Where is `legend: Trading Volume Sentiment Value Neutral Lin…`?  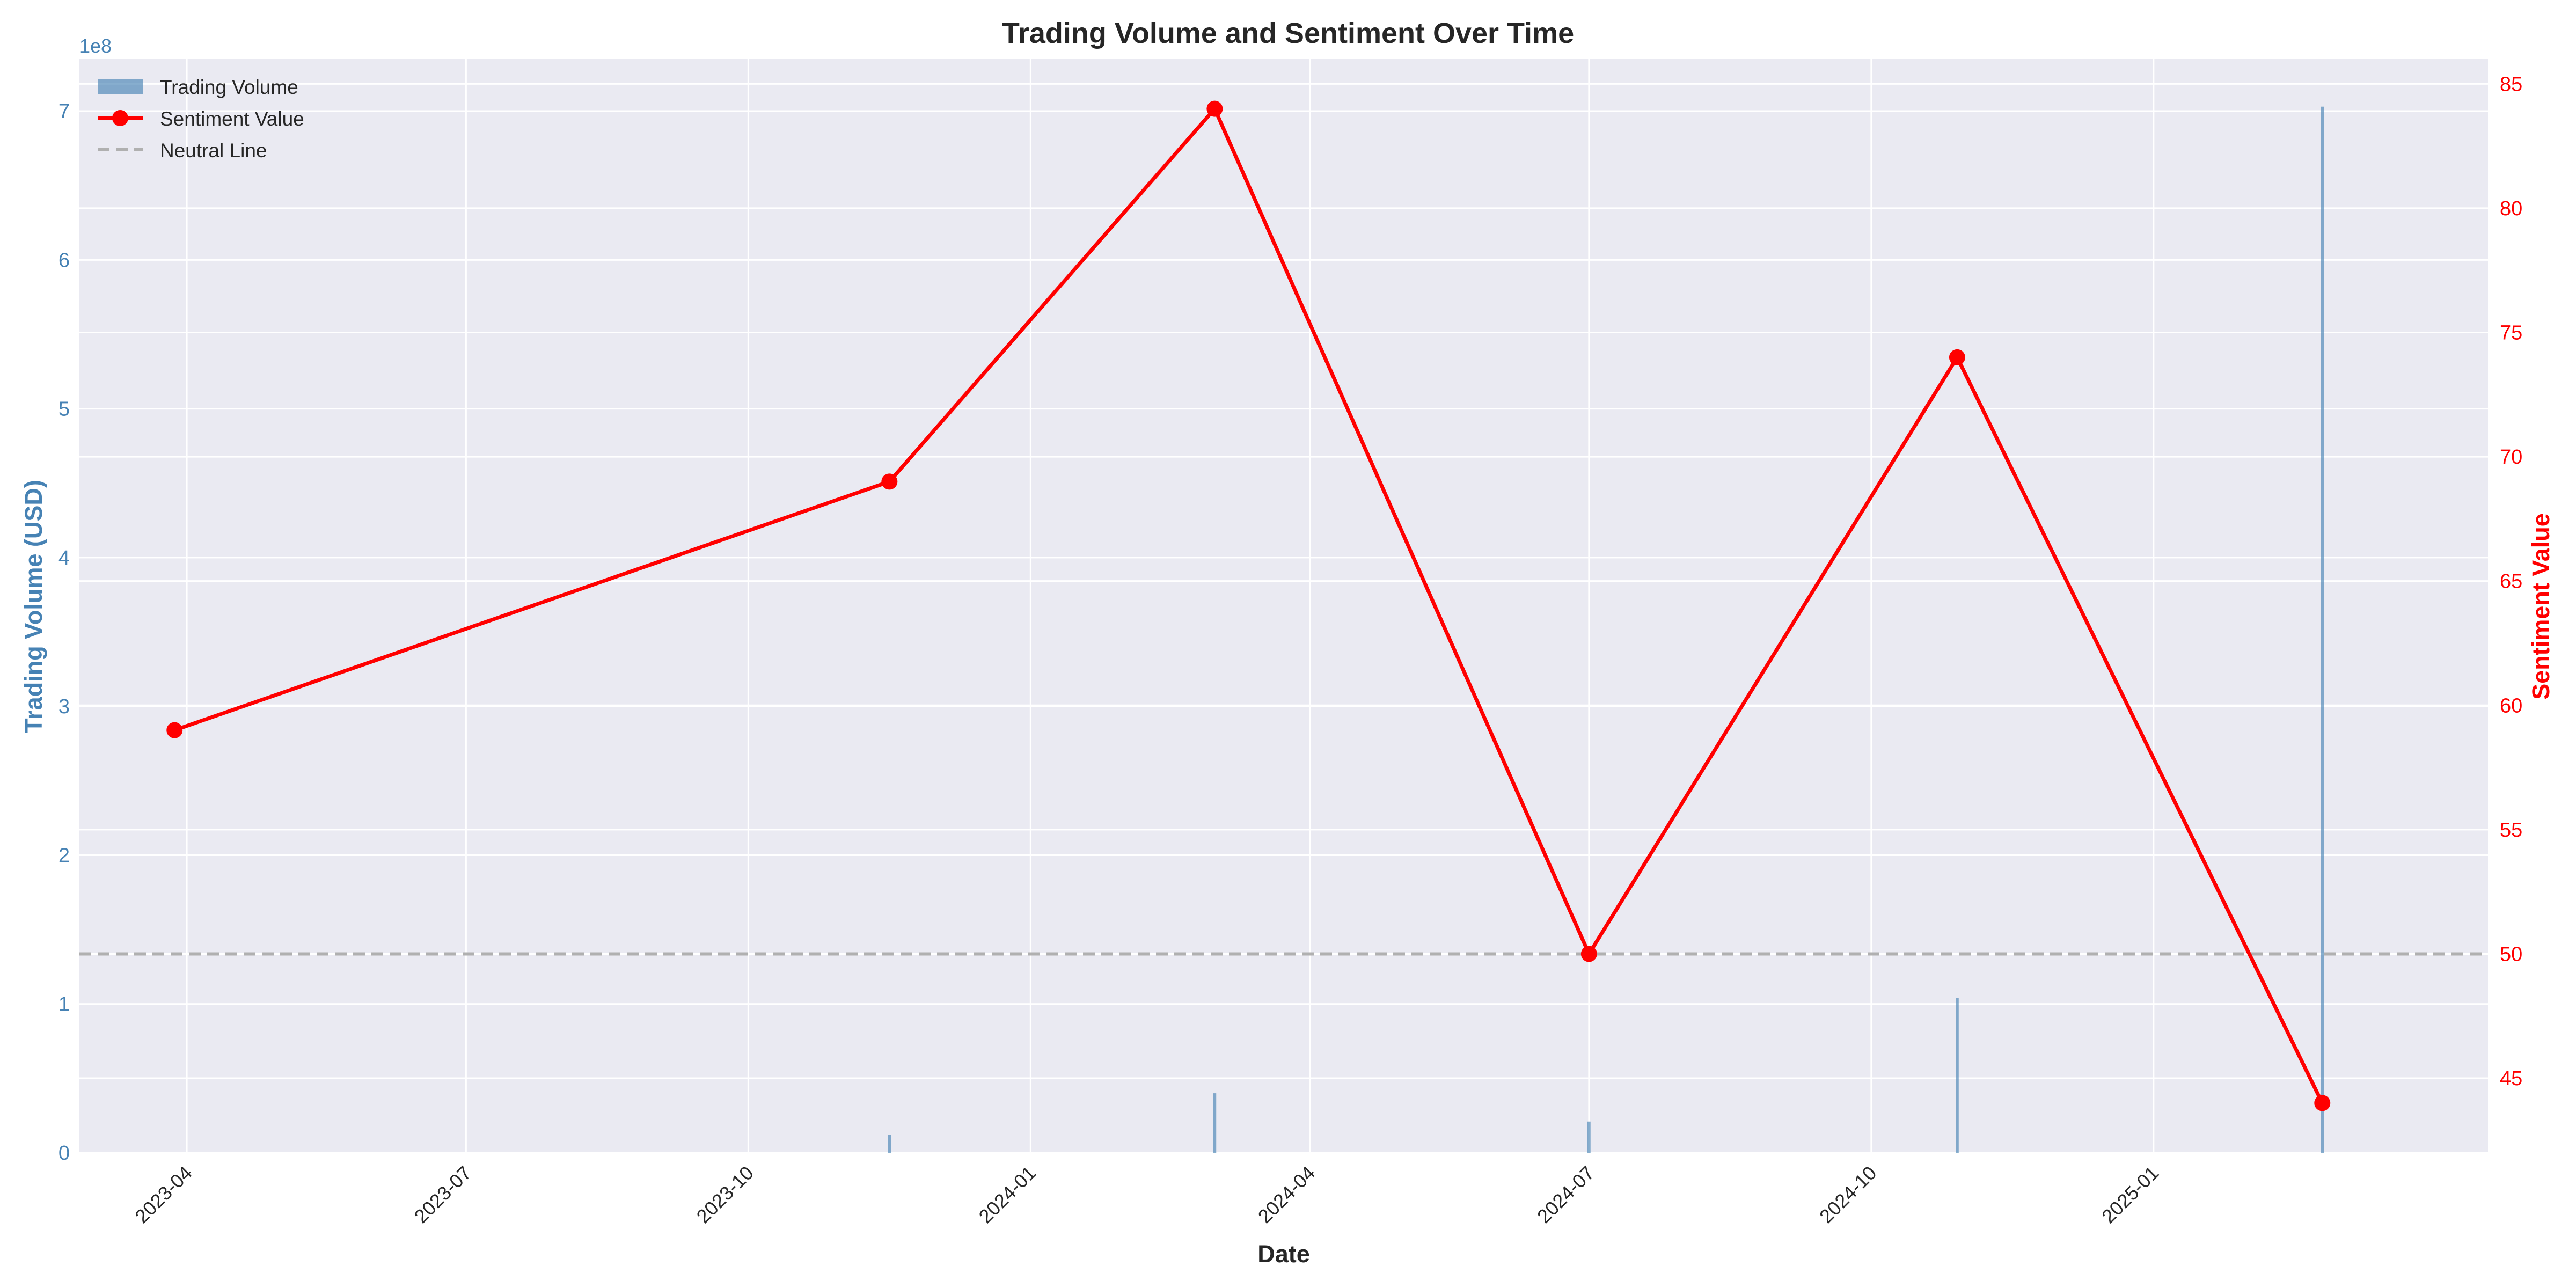
legend: Trading Volume Sentiment Value Neutral Lin… is located at coordinates (201, 119).